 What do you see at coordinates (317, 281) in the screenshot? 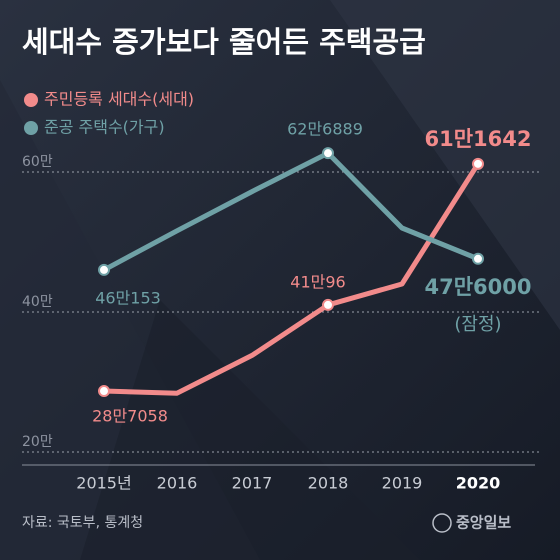
I see `data-label: 41만96` at bounding box center [317, 281].